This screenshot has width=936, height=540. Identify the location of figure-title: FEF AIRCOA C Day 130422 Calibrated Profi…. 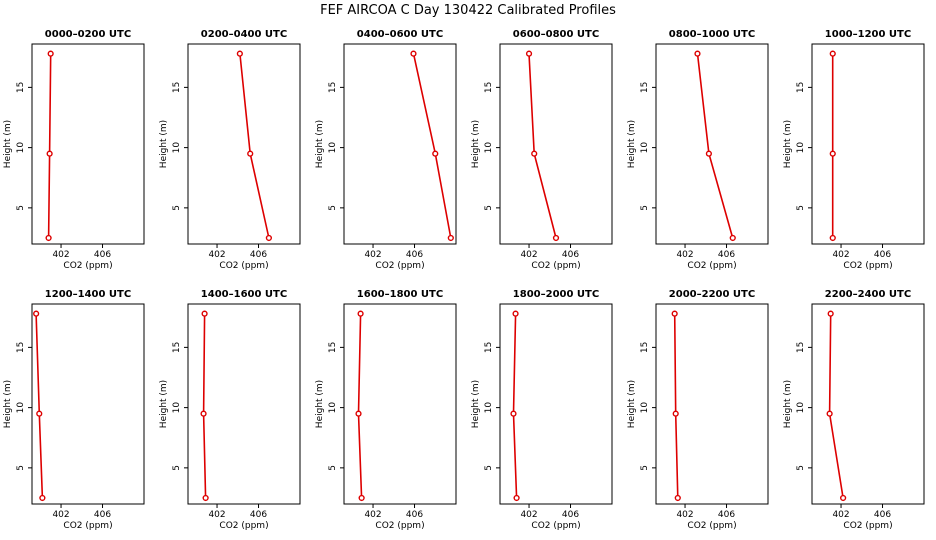
(468, 10).